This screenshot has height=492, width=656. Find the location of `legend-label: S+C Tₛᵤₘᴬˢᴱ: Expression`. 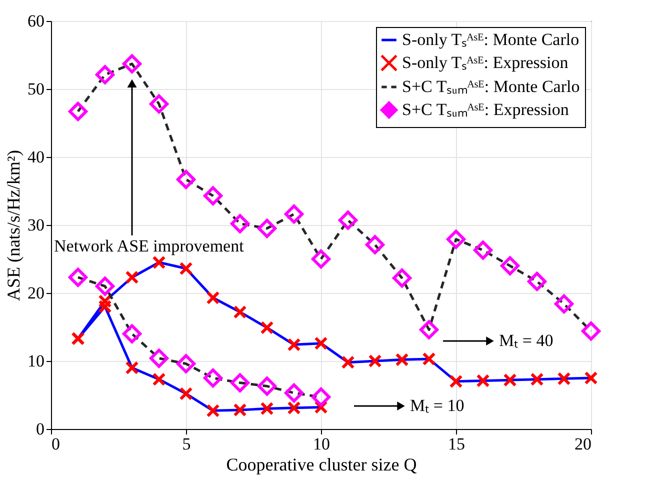

legend-label: S+C Tₛᵤₘᴬˢᴱ: Expression is located at coordinates (486, 109).